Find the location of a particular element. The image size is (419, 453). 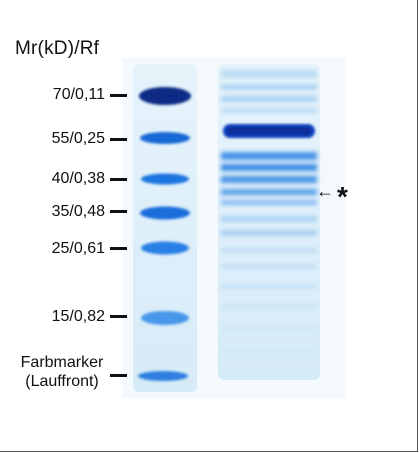

marker-label-25: 25/0,61 is located at coordinates (78, 248).